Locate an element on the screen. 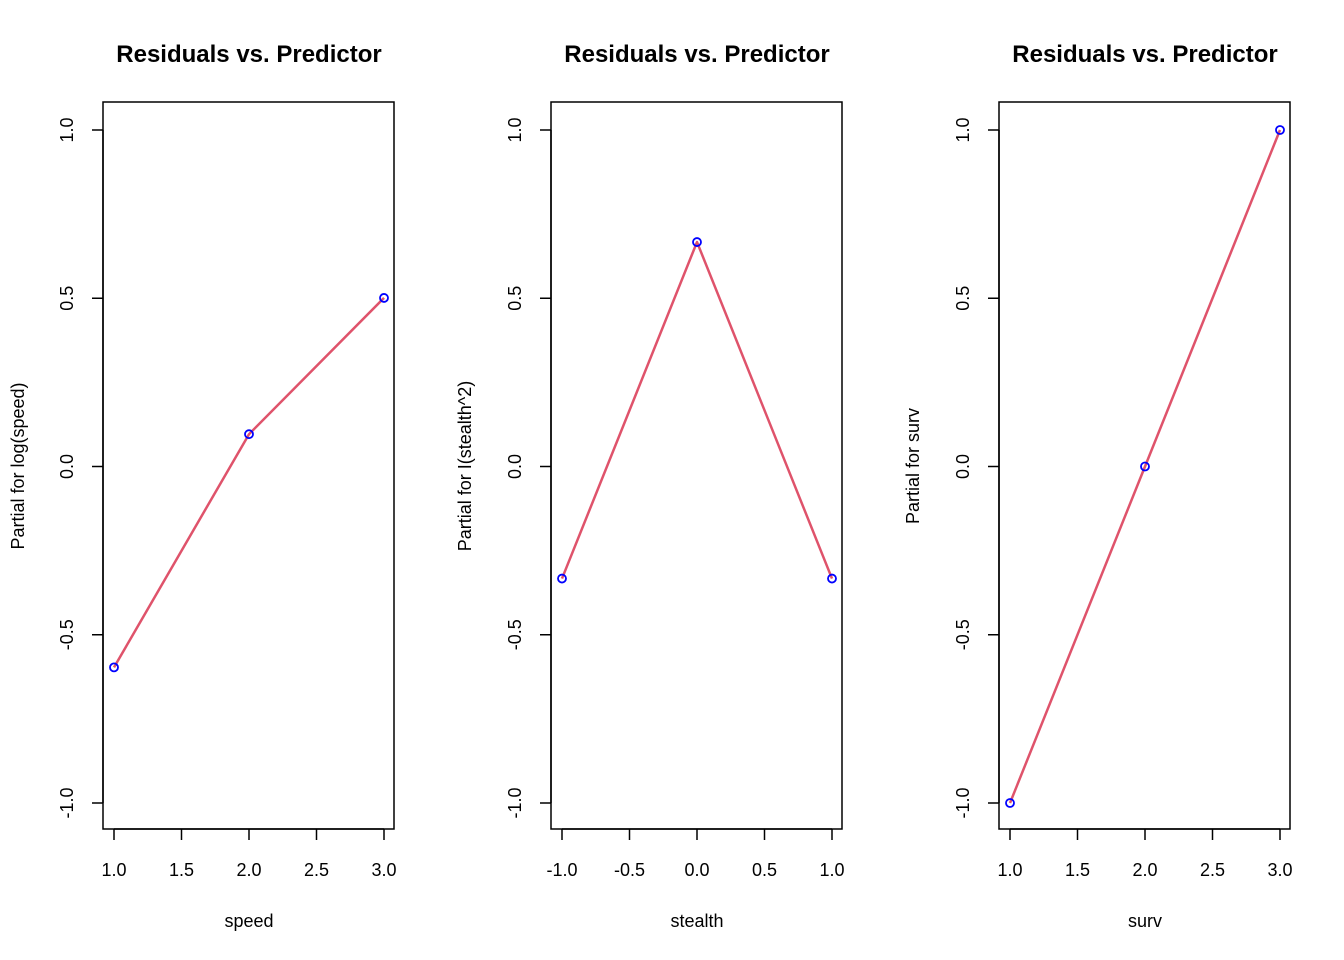  x-tick-label: 0.0 is located at coordinates (696, 870).